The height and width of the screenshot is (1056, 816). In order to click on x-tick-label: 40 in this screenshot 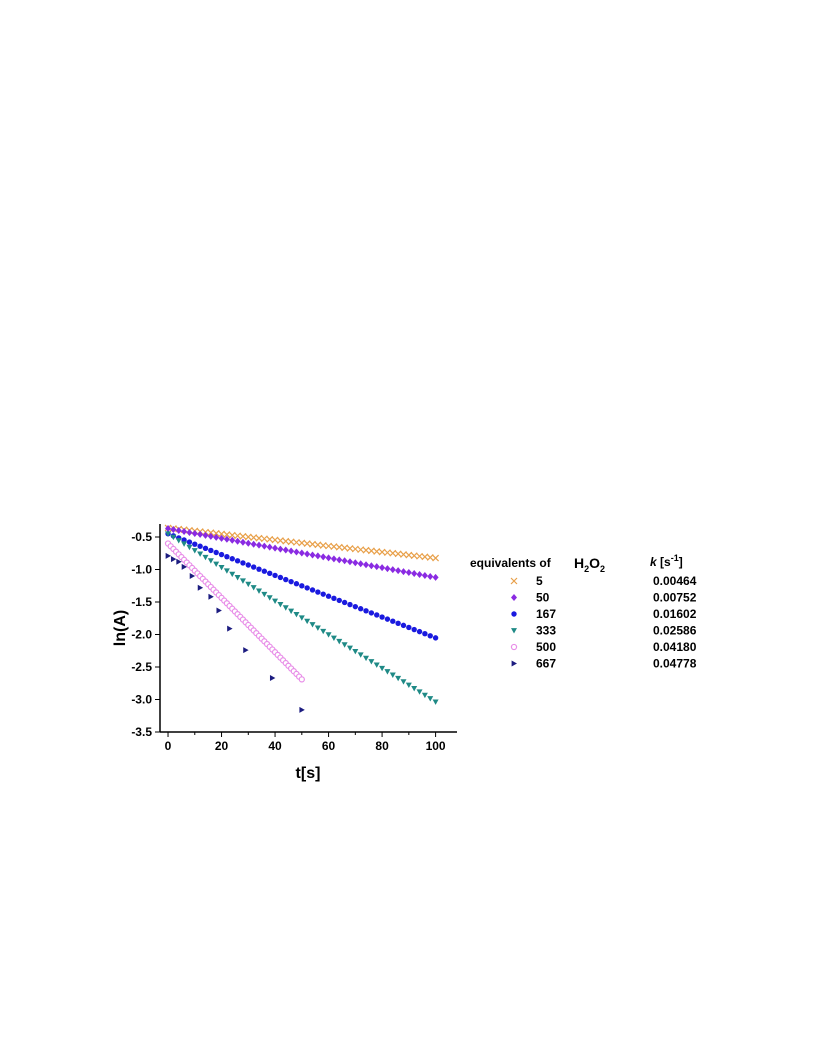, I will do `click(275, 746)`.